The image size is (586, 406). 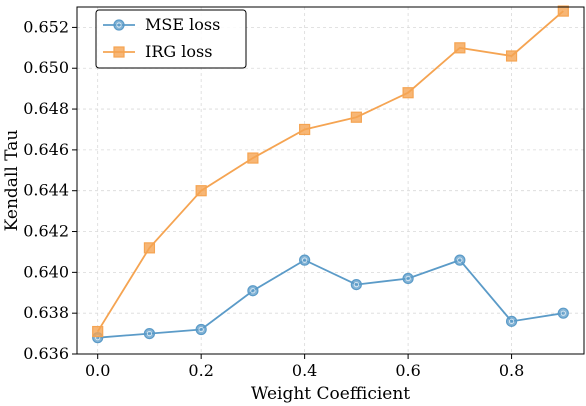 What do you see at coordinates (46, 67) in the screenshot?
I see `y-tick-label: 0.650` at bounding box center [46, 67].